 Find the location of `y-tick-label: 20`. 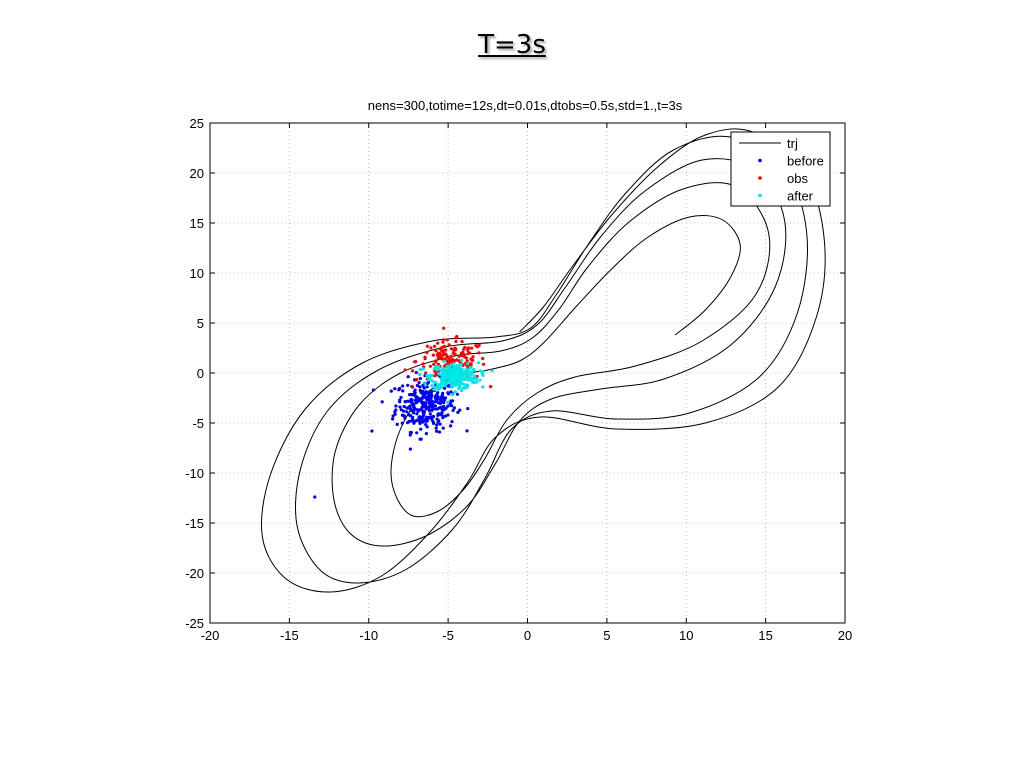

y-tick-label: 20 is located at coordinates (197, 173).